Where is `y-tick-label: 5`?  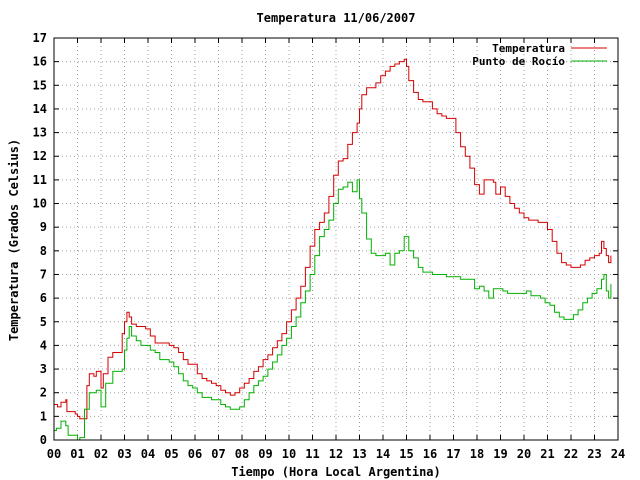
y-tick-label: 5 is located at coordinates (43, 322).